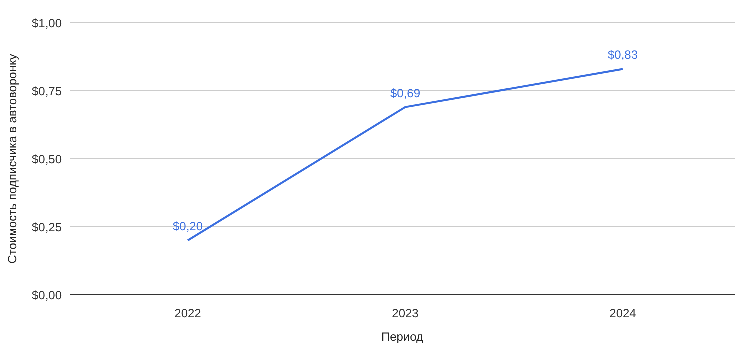 This screenshot has width=751, height=359. What do you see at coordinates (623, 55) in the screenshot?
I see `data-label: $0,83` at bounding box center [623, 55].